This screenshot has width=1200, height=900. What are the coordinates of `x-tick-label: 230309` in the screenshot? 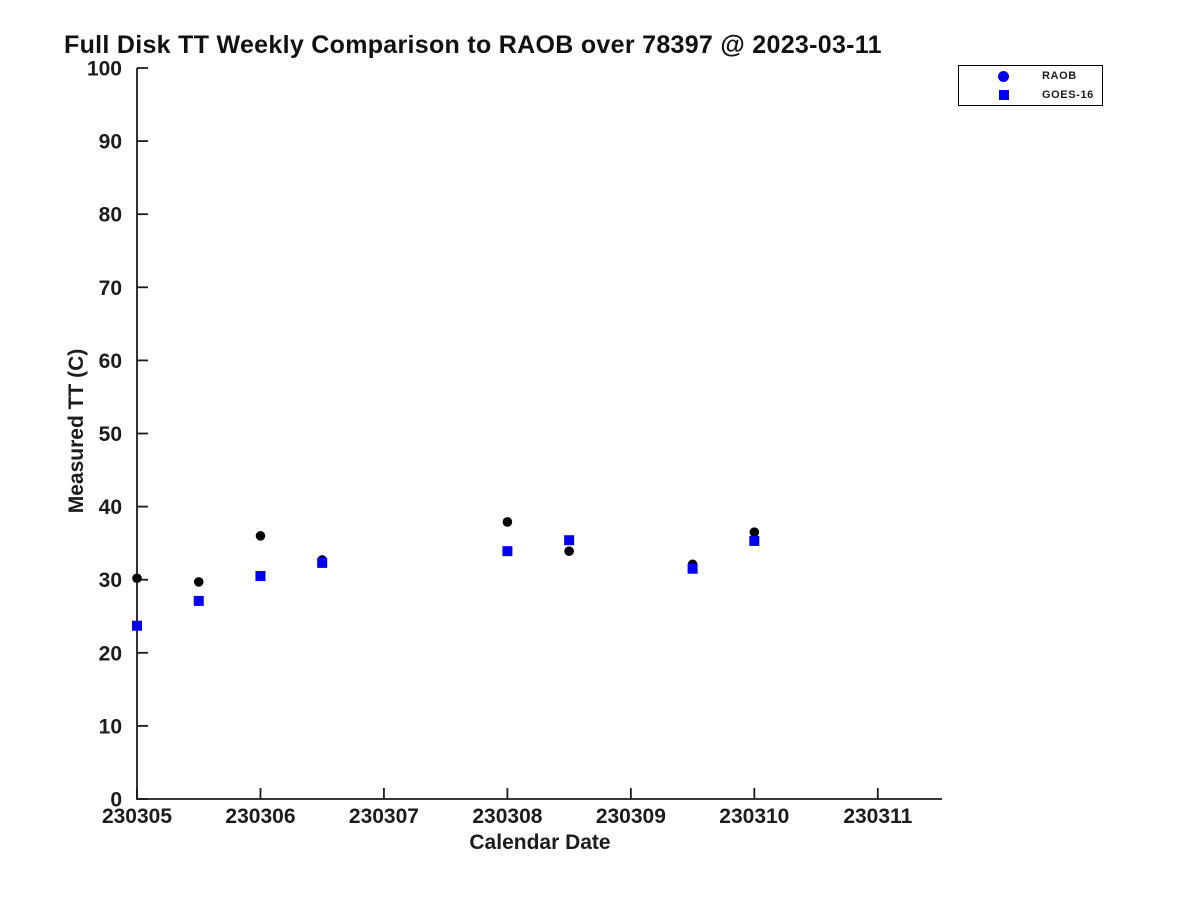 It's located at (631, 816).